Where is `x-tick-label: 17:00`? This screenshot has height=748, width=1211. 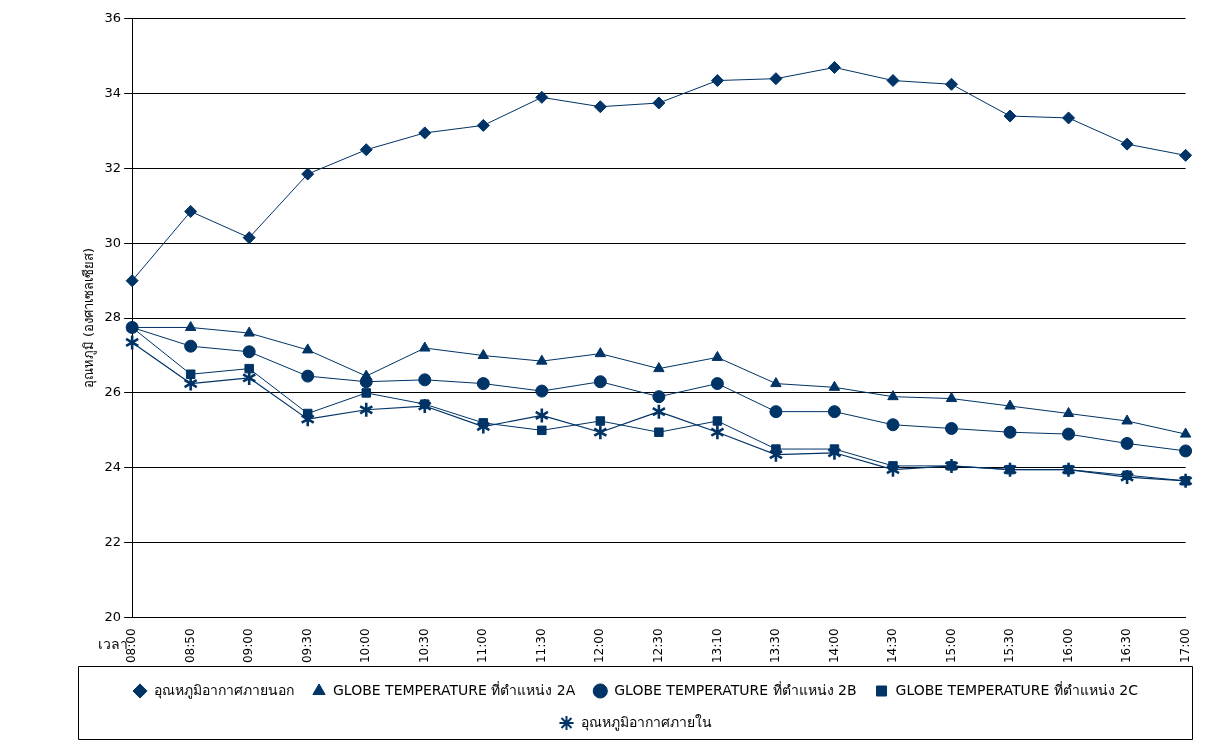 x-tick-label: 17:00 is located at coordinates (1184, 646).